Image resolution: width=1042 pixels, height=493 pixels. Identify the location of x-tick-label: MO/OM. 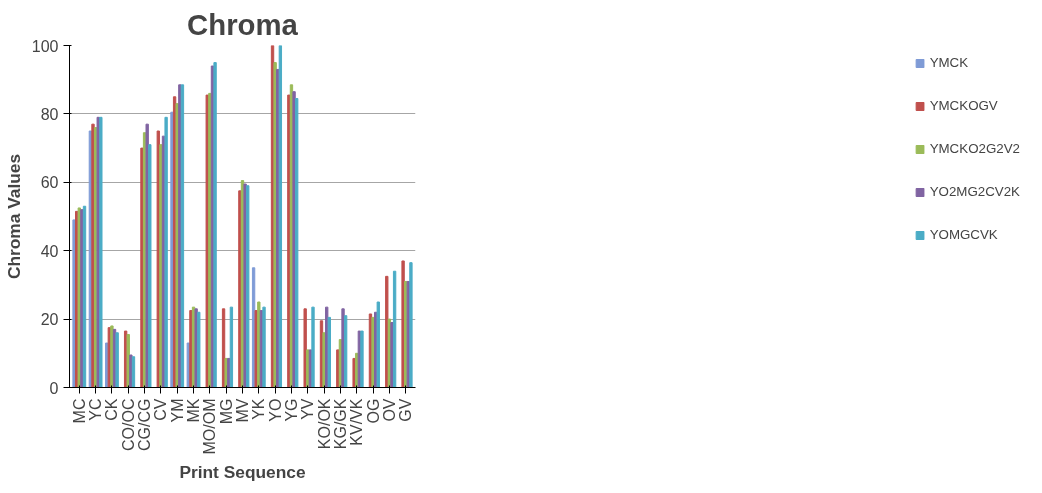
(210, 426).